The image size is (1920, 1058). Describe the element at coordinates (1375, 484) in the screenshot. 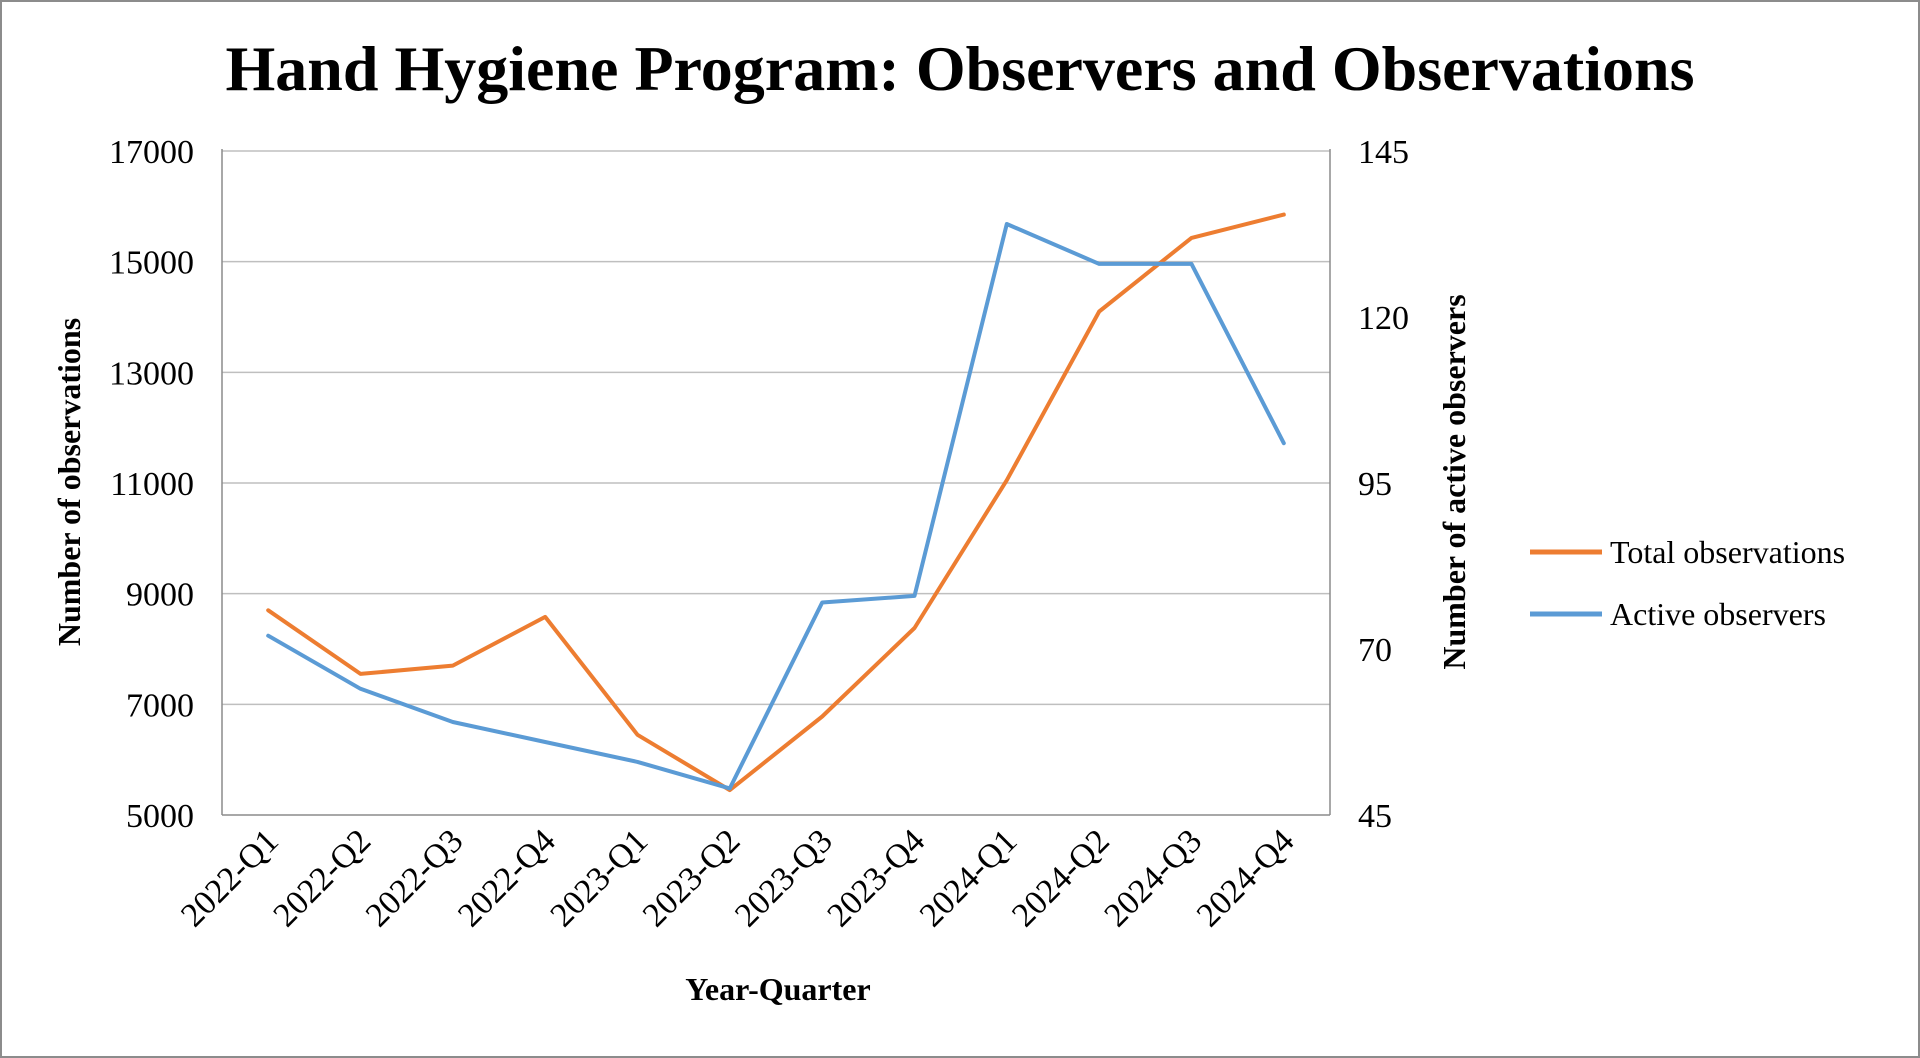

I see `right-tick-label-2: 95` at that location.